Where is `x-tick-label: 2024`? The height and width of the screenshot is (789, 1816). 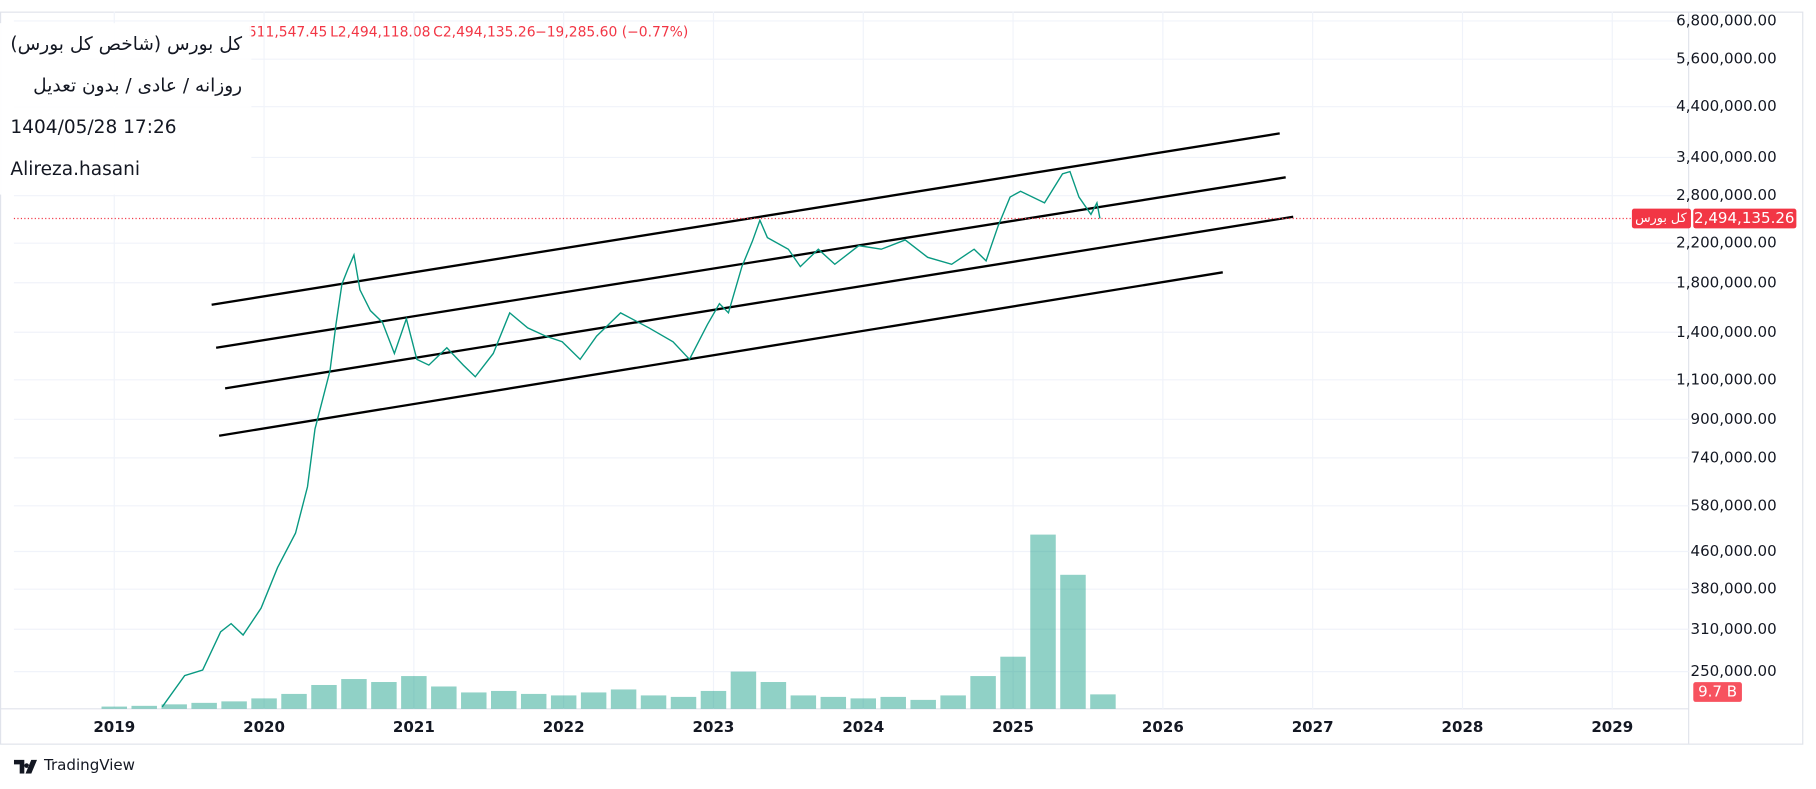
x-tick-label: 2024 is located at coordinates (863, 727).